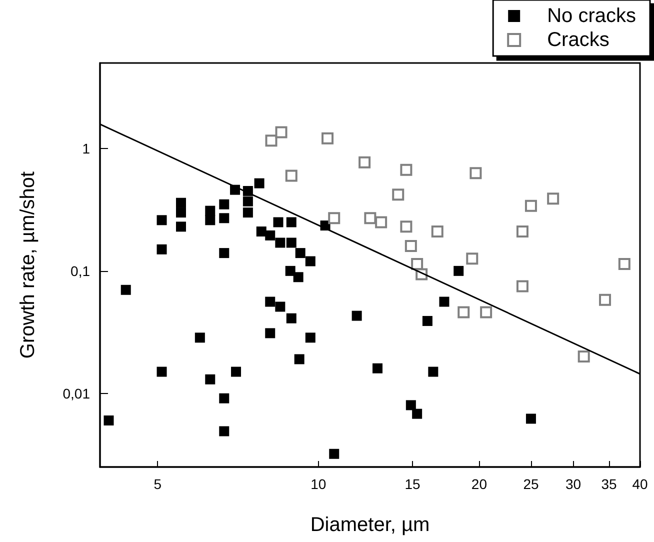 The height and width of the screenshot is (542, 654). What do you see at coordinates (412, 484) in the screenshot?
I see `x-tick-label: 15` at bounding box center [412, 484].